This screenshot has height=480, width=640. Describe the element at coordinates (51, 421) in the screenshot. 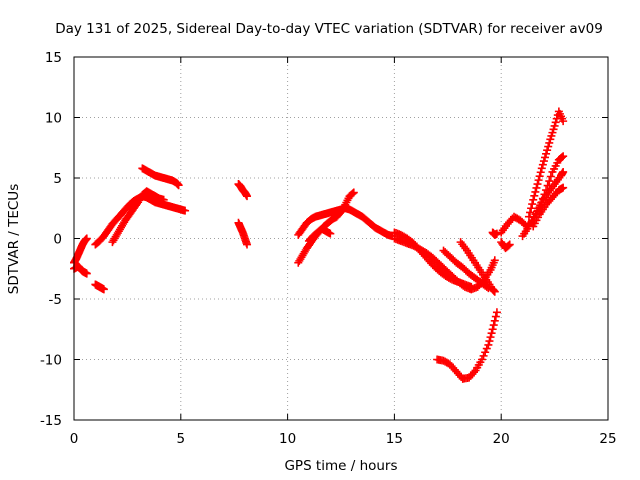

I see `y-tick-label: -15` at that location.